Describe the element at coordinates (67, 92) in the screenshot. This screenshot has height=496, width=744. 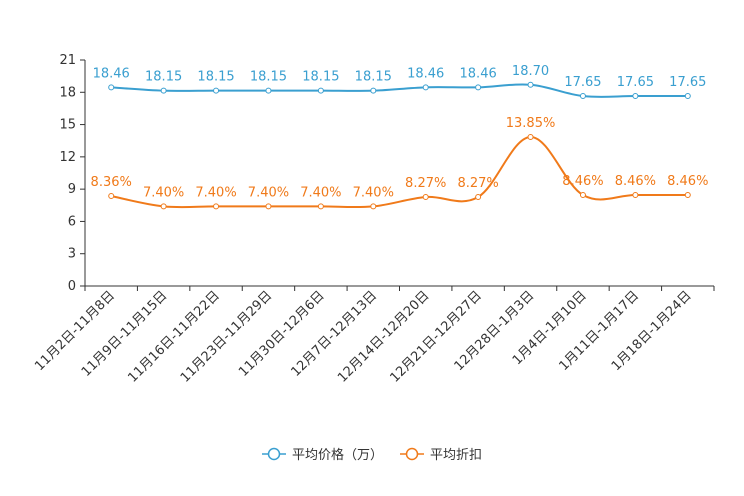
I see `y-tick-label: 18` at that location.